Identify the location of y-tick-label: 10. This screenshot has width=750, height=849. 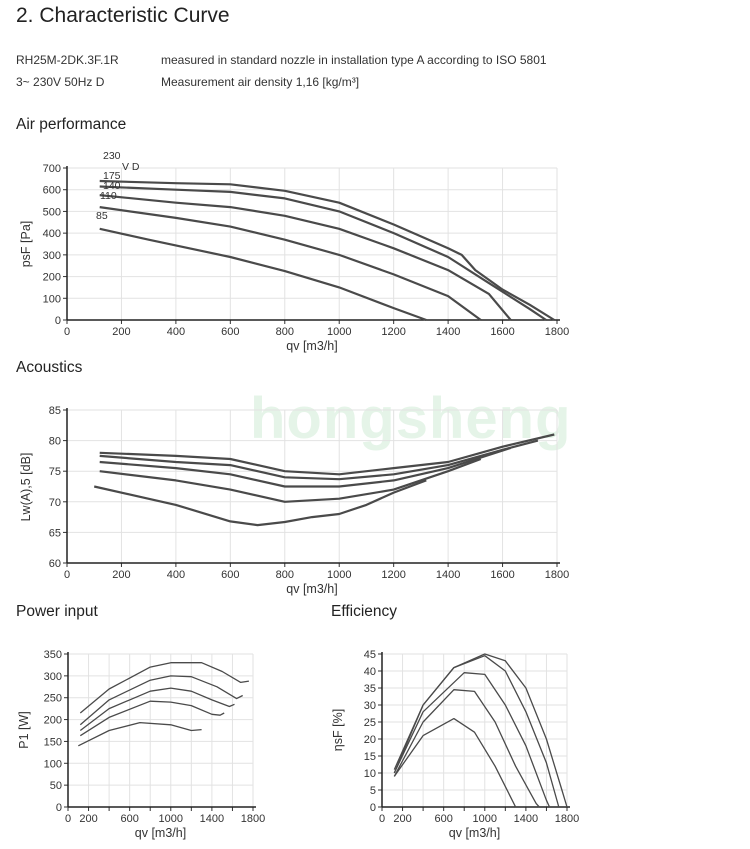
(370, 774).